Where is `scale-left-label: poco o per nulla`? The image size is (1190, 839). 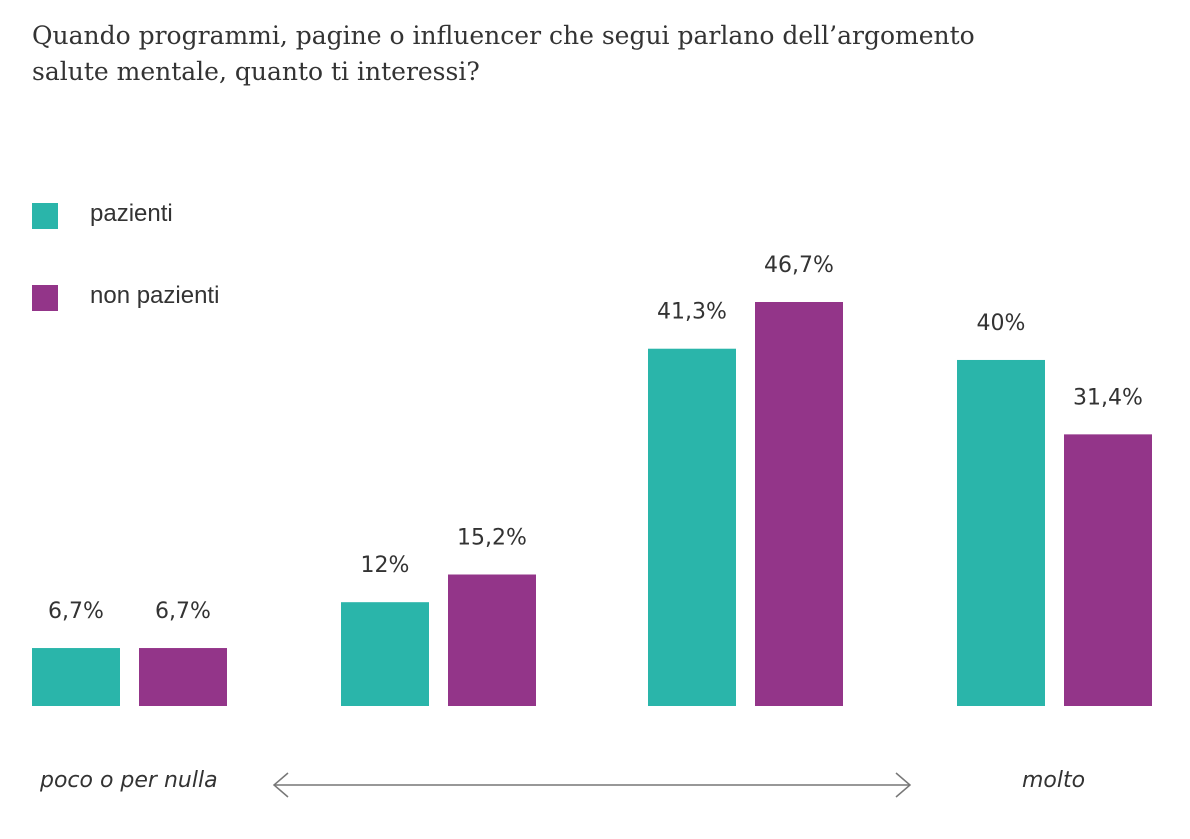 scale-left-label: poco o per nulla is located at coordinates (129, 780).